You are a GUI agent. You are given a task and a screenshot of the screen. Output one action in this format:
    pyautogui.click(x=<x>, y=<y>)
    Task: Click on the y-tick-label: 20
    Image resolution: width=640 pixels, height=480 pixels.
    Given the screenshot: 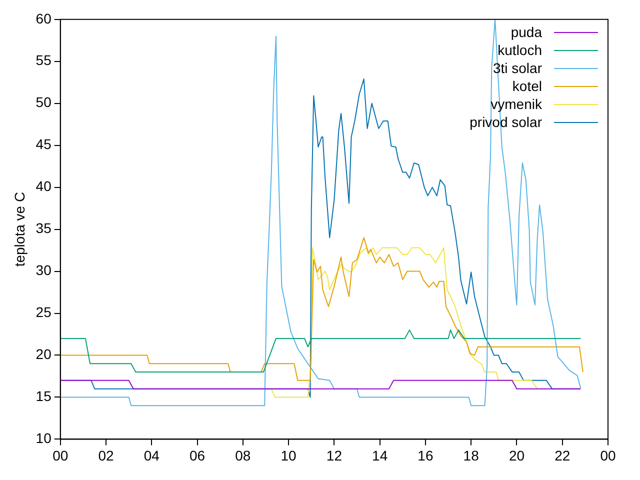 What is the action you would take?
    pyautogui.click(x=44, y=354)
    